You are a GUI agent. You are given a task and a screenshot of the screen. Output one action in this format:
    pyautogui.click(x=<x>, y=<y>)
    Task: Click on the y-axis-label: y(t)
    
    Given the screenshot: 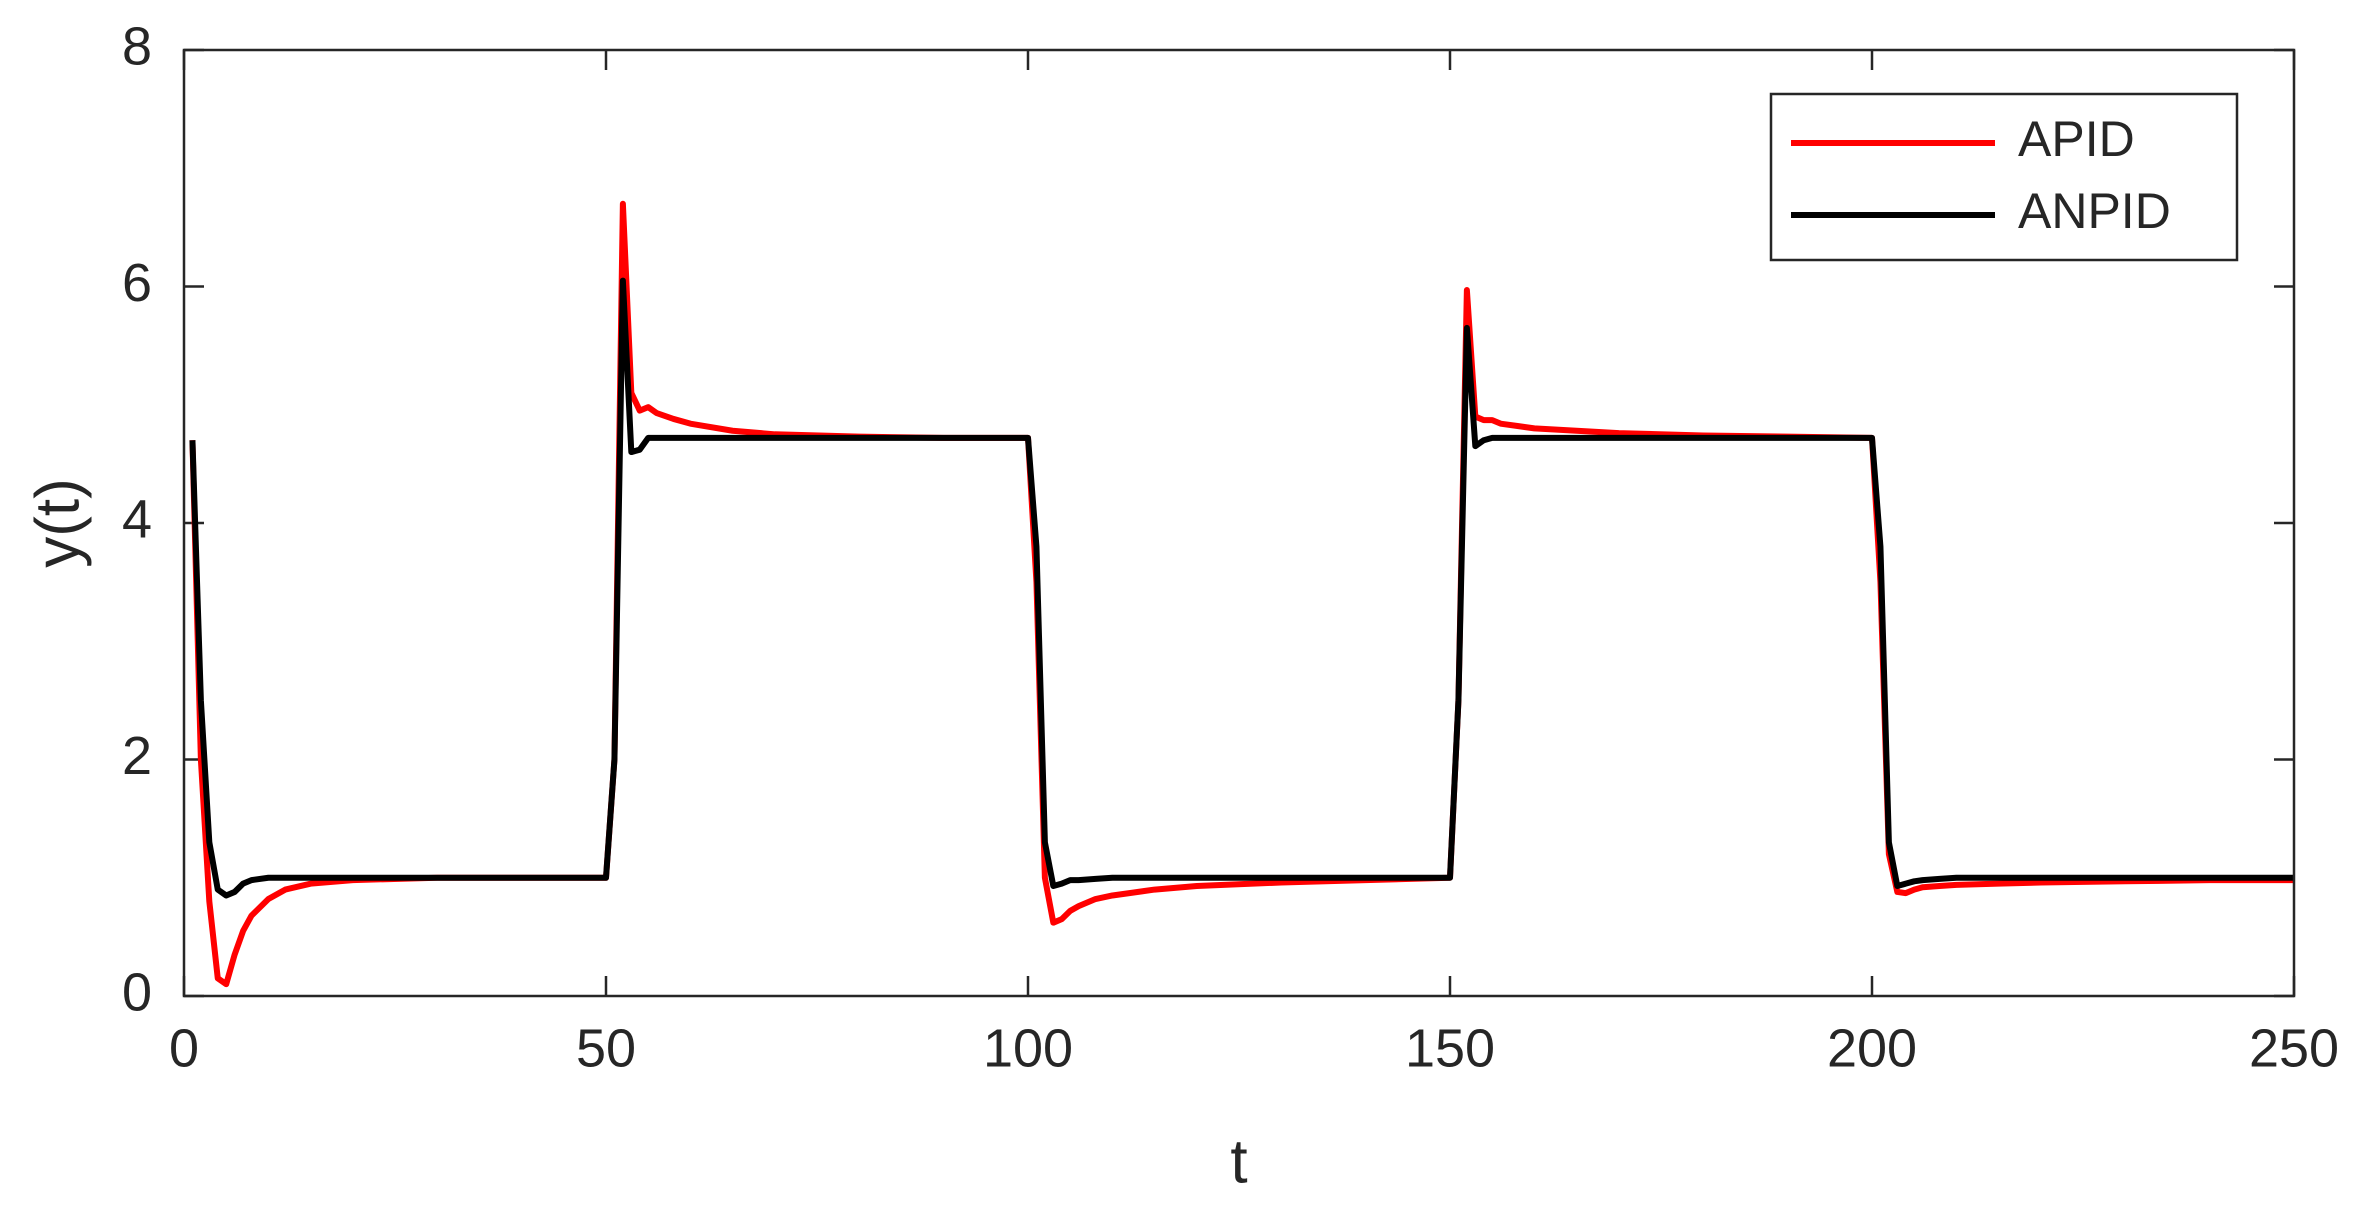 What is the action you would take?
    pyautogui.click(x=57, y=523)
    